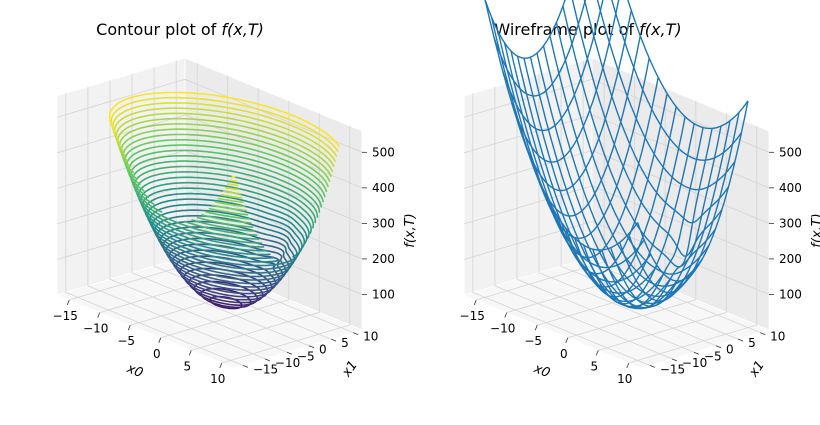 The width and height of the screenshot is (820, 425). What do you see at coordinates (815, 230) in the screenshot?
I see `z-axis-label: f(x,T)` at bounding box center [815, 230].